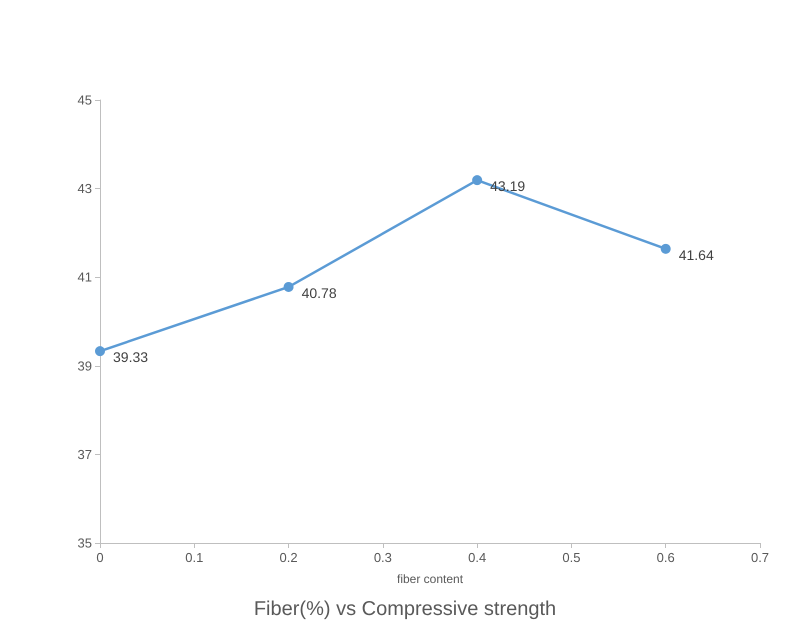 This screenshot has height=626, width=793. I want to click on x-tick-label: 0.2, so click(289, 557).